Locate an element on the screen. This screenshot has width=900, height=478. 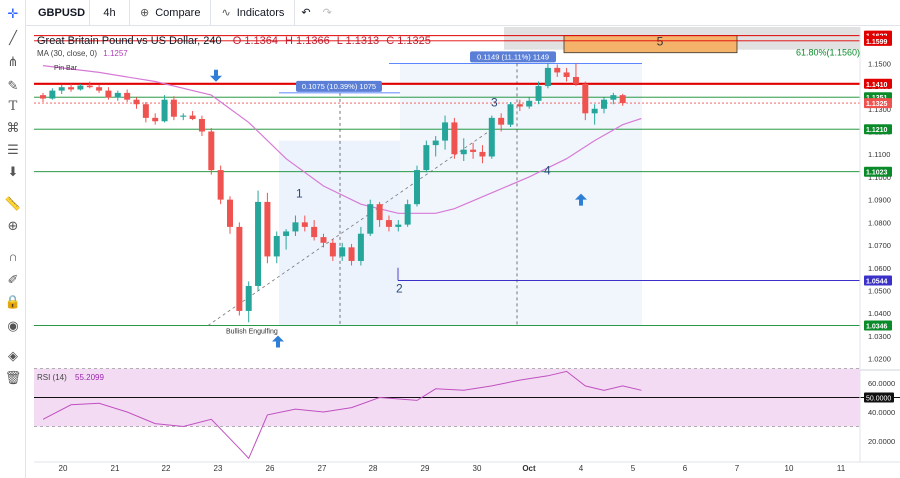
bullish-engulfing-label: Bullish Engulfing is located at coordinates (252, 331).